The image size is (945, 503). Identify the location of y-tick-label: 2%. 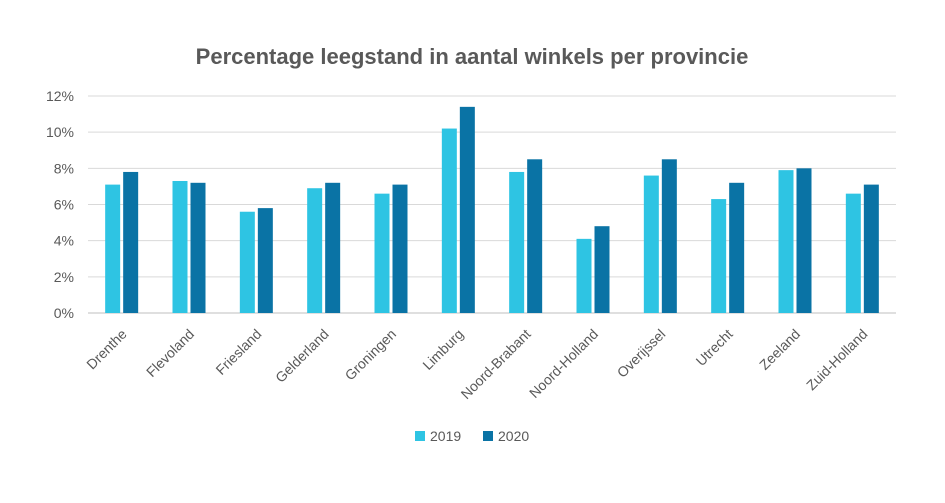
(64, 277).